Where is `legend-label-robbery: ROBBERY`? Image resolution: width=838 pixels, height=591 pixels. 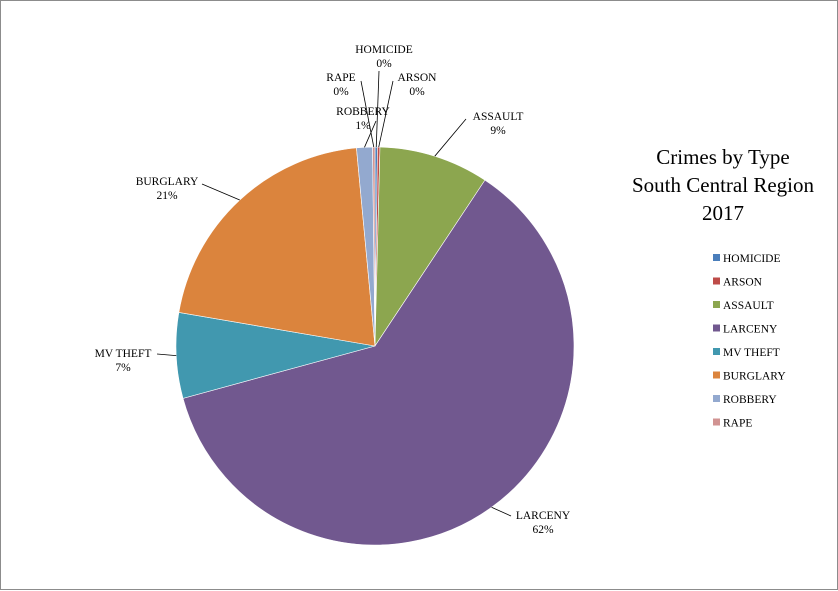
legend-label-robbery: ROBBERY is located at coordinates (750, 400).